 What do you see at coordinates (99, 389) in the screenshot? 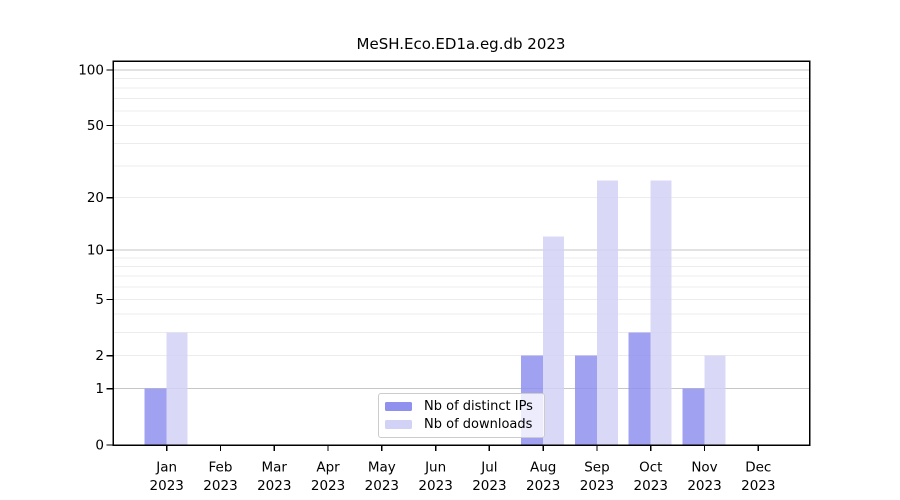
I see `y-tick-label: 1` at bounding box center [99, 389].